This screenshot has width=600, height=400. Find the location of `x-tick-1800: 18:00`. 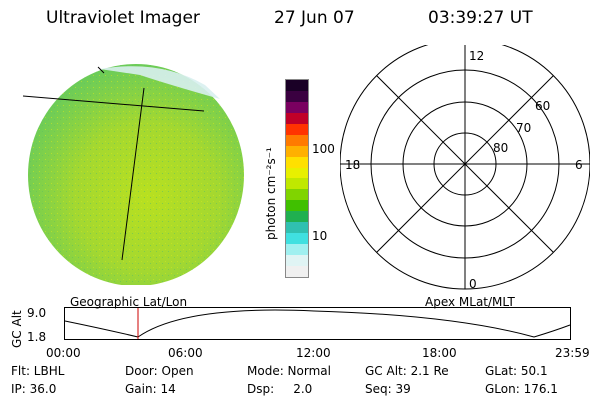

x-tick-1800: 18:00 is located at coordinates (439, 353).